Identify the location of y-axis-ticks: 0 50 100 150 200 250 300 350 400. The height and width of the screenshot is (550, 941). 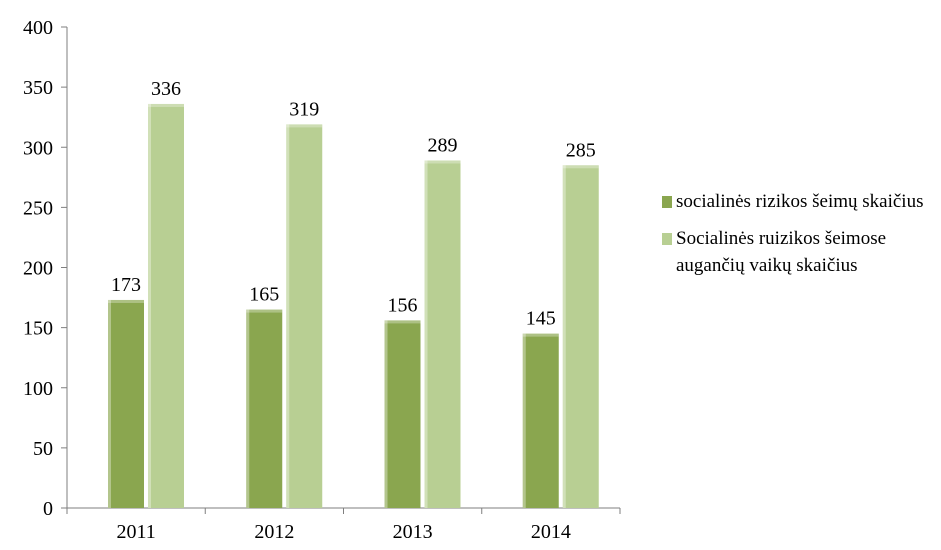
(45, 268).